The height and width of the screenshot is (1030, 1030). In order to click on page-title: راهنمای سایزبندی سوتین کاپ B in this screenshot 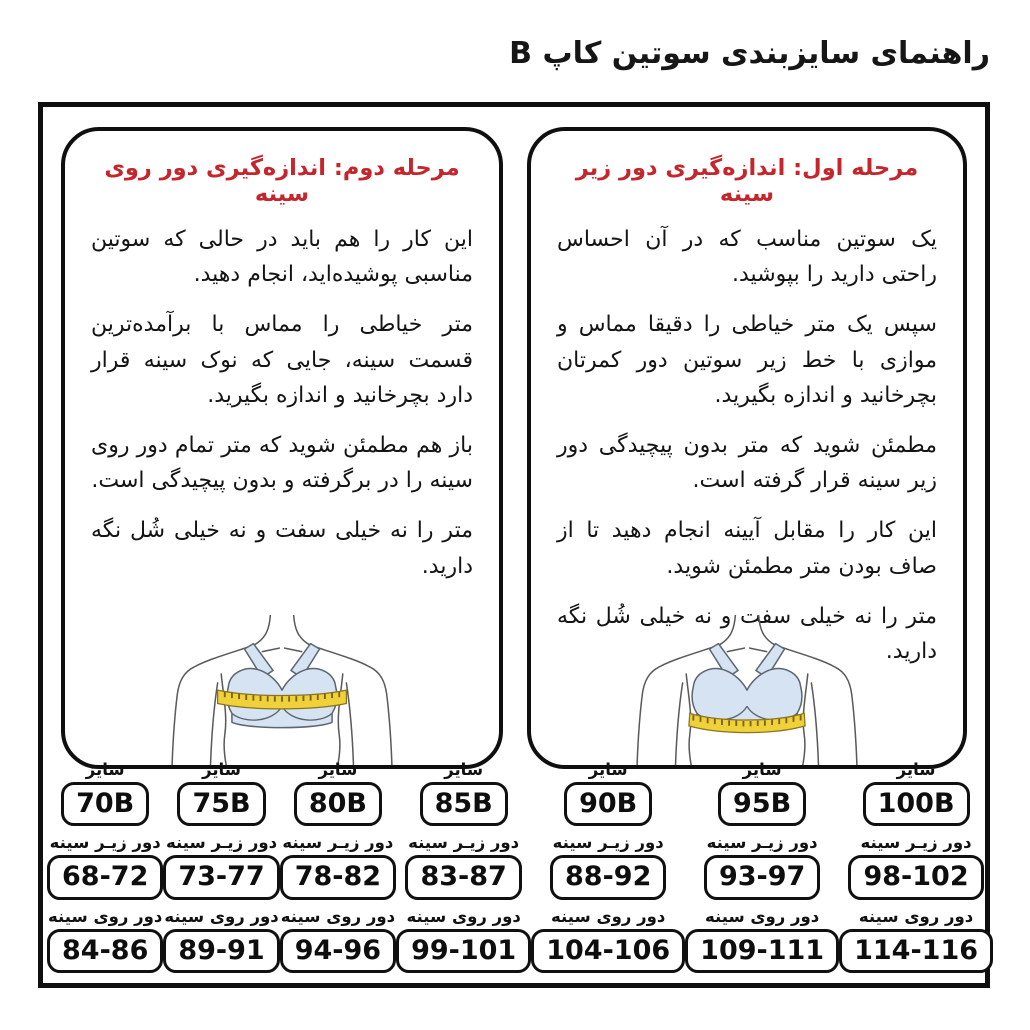, I will do `click(749, 53)`.